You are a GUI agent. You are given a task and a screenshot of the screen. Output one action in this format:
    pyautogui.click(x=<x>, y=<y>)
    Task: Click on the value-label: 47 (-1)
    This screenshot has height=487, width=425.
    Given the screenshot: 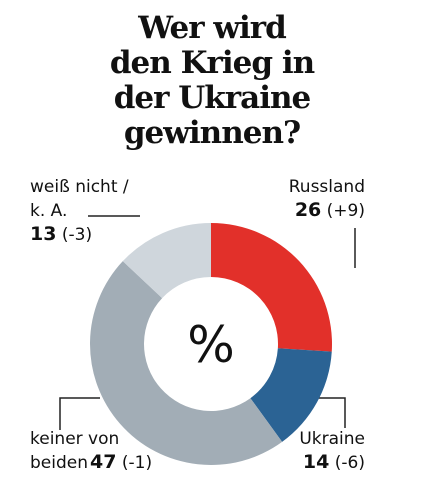 What is the action you would take?
    pyautogui.click(x=121, y=462)
    